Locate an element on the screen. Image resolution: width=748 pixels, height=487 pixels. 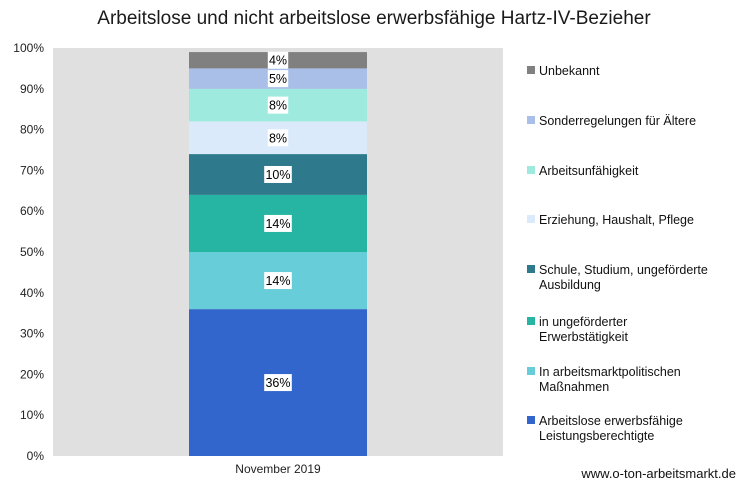
legend-label: Arbeitsunfähigkeit is located at coordinates (589, 171).